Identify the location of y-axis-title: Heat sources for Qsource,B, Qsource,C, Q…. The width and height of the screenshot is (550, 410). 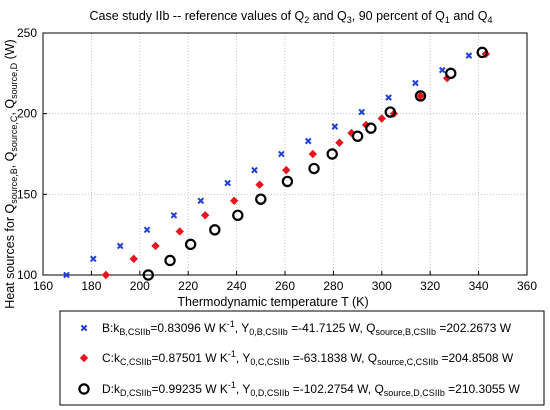
(11, 173).